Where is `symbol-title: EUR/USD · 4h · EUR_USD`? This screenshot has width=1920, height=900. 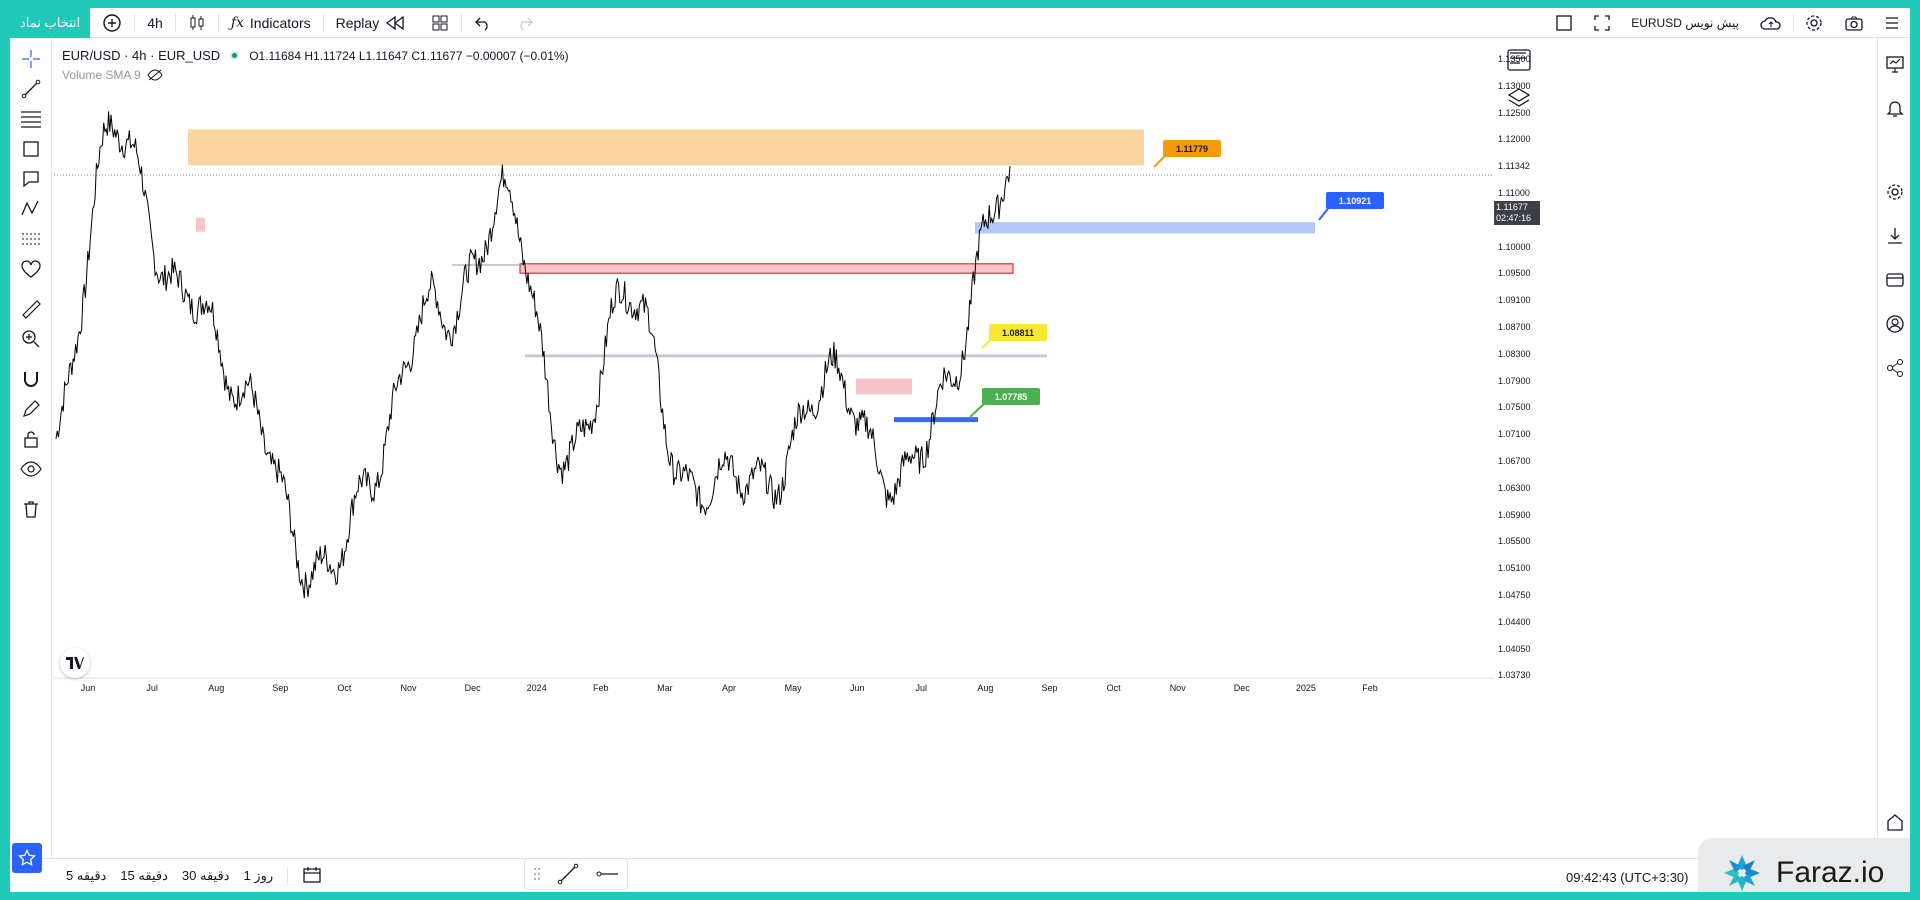
symbol-title: EUR/USD · 4h · EUR_USD is located at coordinates (141, 55).